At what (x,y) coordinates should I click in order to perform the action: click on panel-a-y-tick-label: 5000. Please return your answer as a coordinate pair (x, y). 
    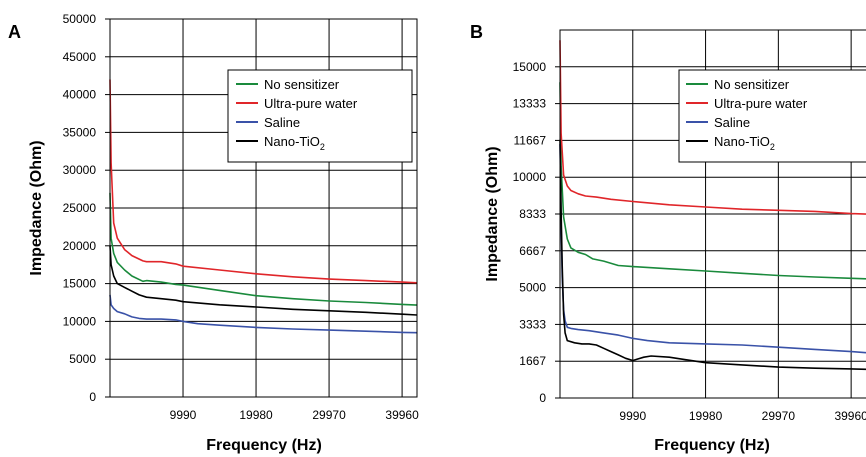
    Looking at the image, I should click on (82, 359).